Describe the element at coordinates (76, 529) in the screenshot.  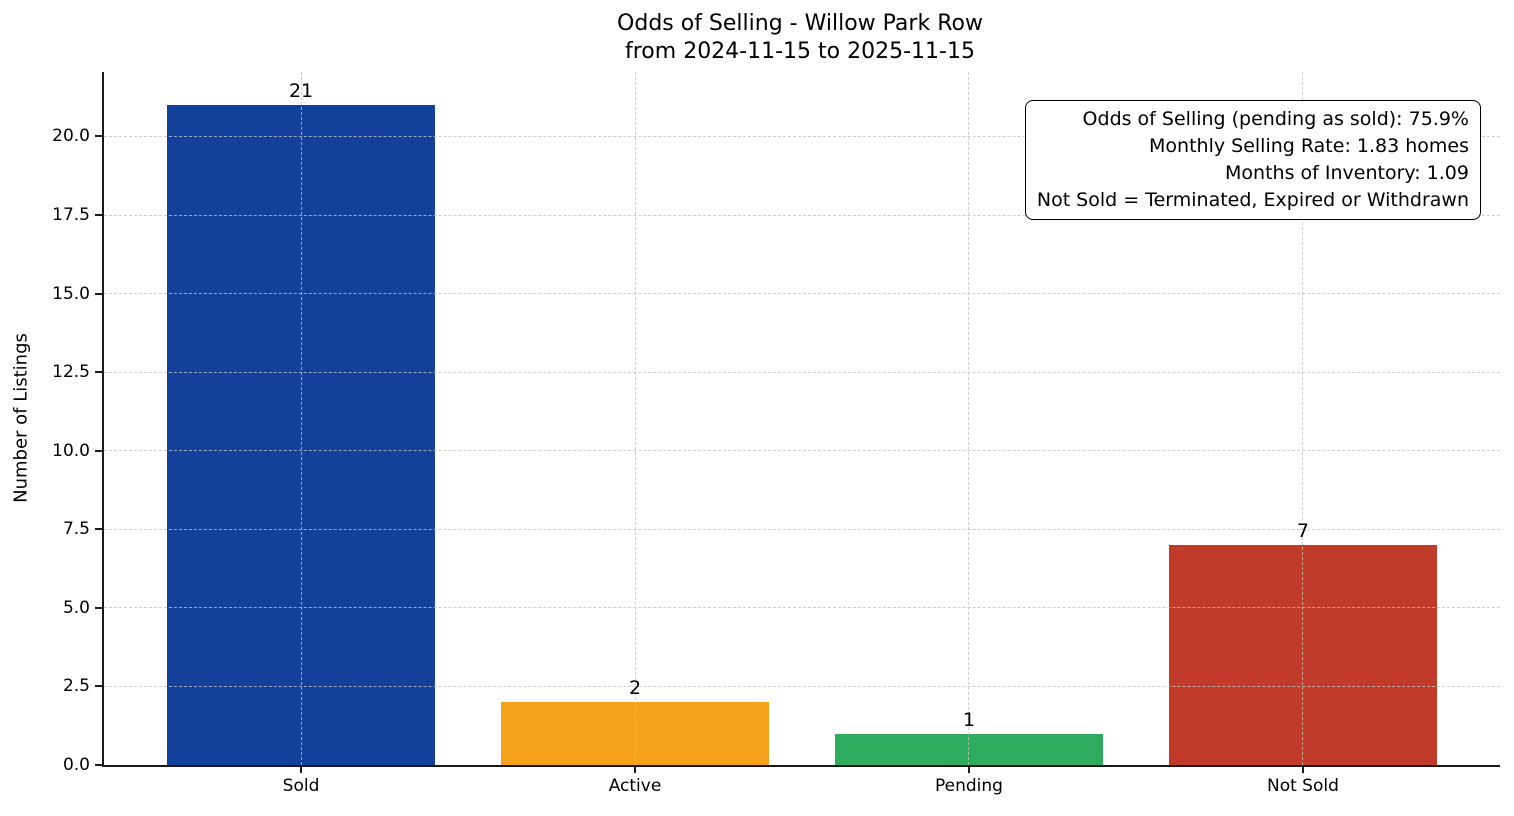
I see `y-tick-label: 7.5` at that location.